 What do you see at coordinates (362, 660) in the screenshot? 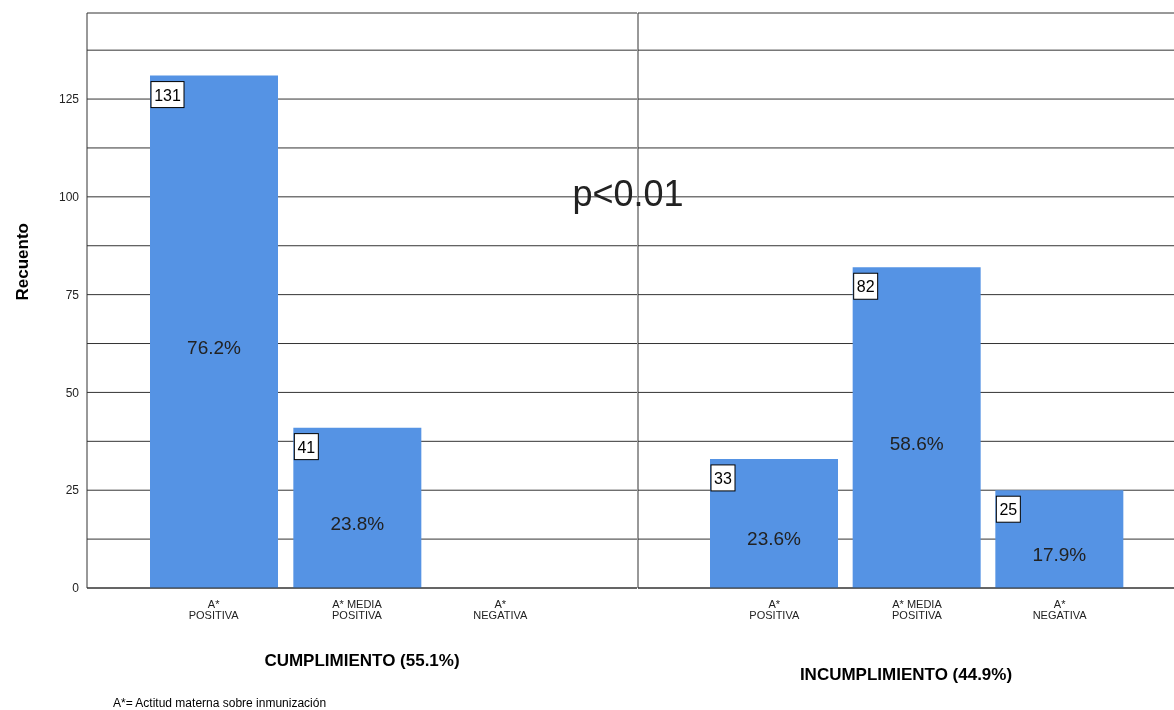
I see `x-axis-title: CUMPLIMIENTO (55.1%)` at bounding box center [362, 660].